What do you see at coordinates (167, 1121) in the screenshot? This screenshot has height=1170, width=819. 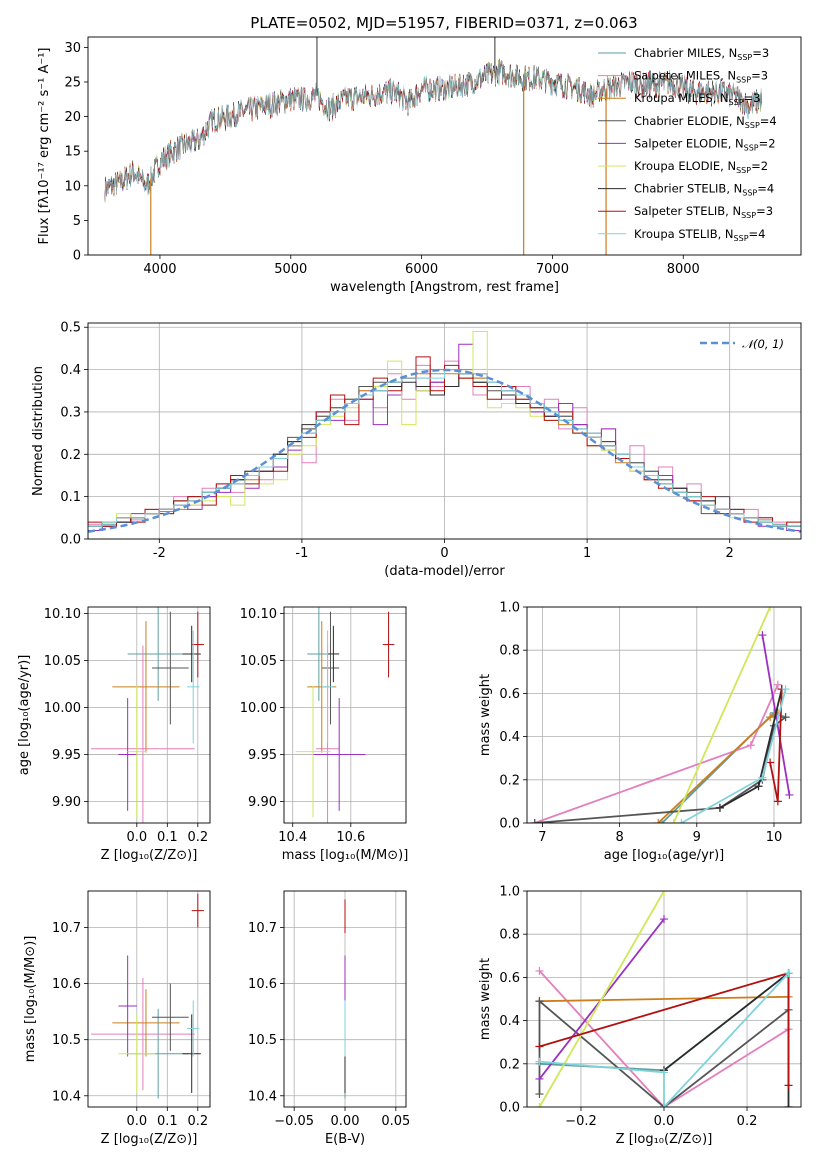 I see `x-tick-label: 0.1` at bounding box center [167, 1121].